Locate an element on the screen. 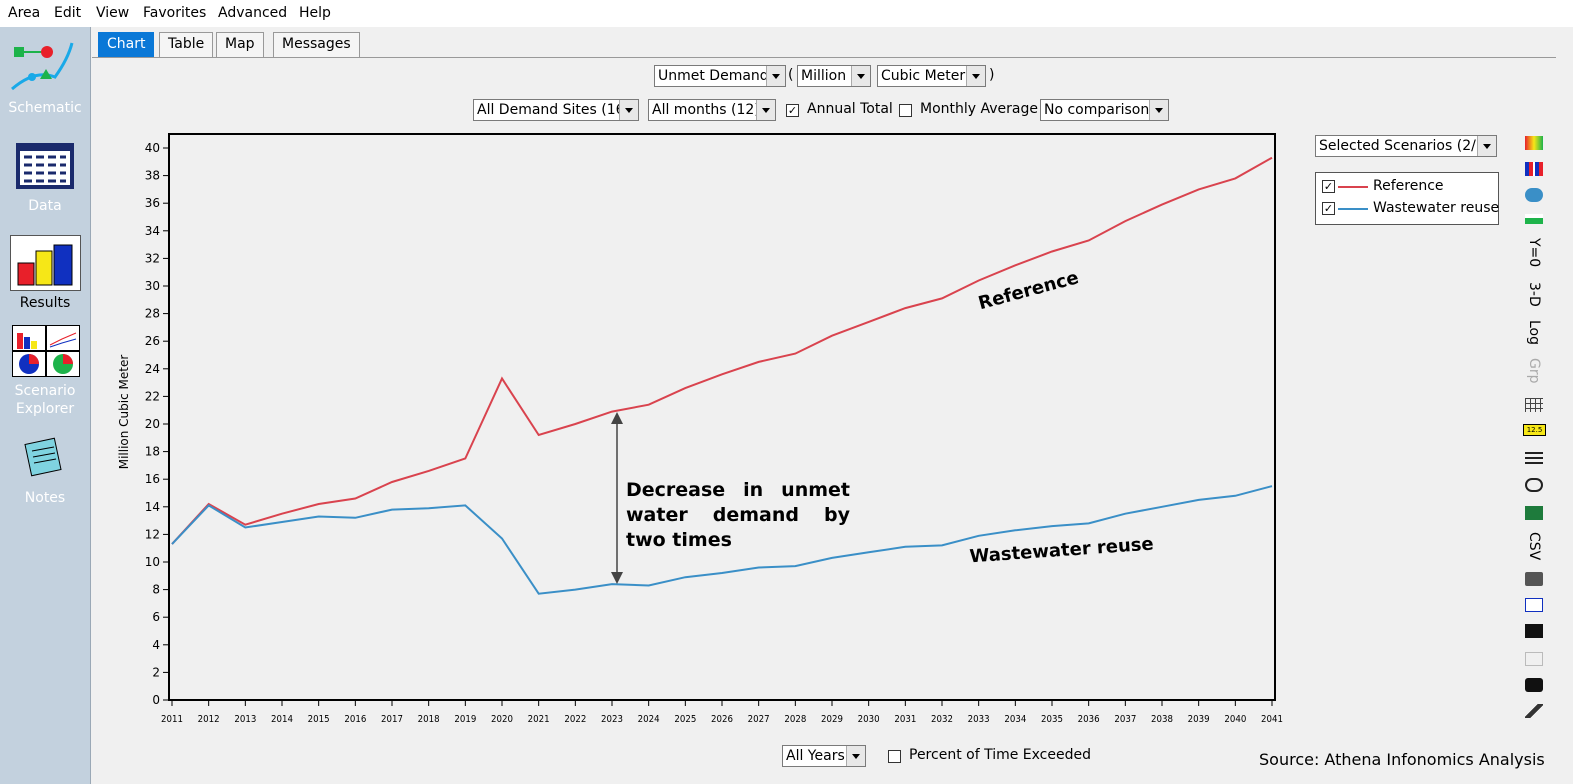  x-tick-label: 2024 is located at coordinates (649, 719).